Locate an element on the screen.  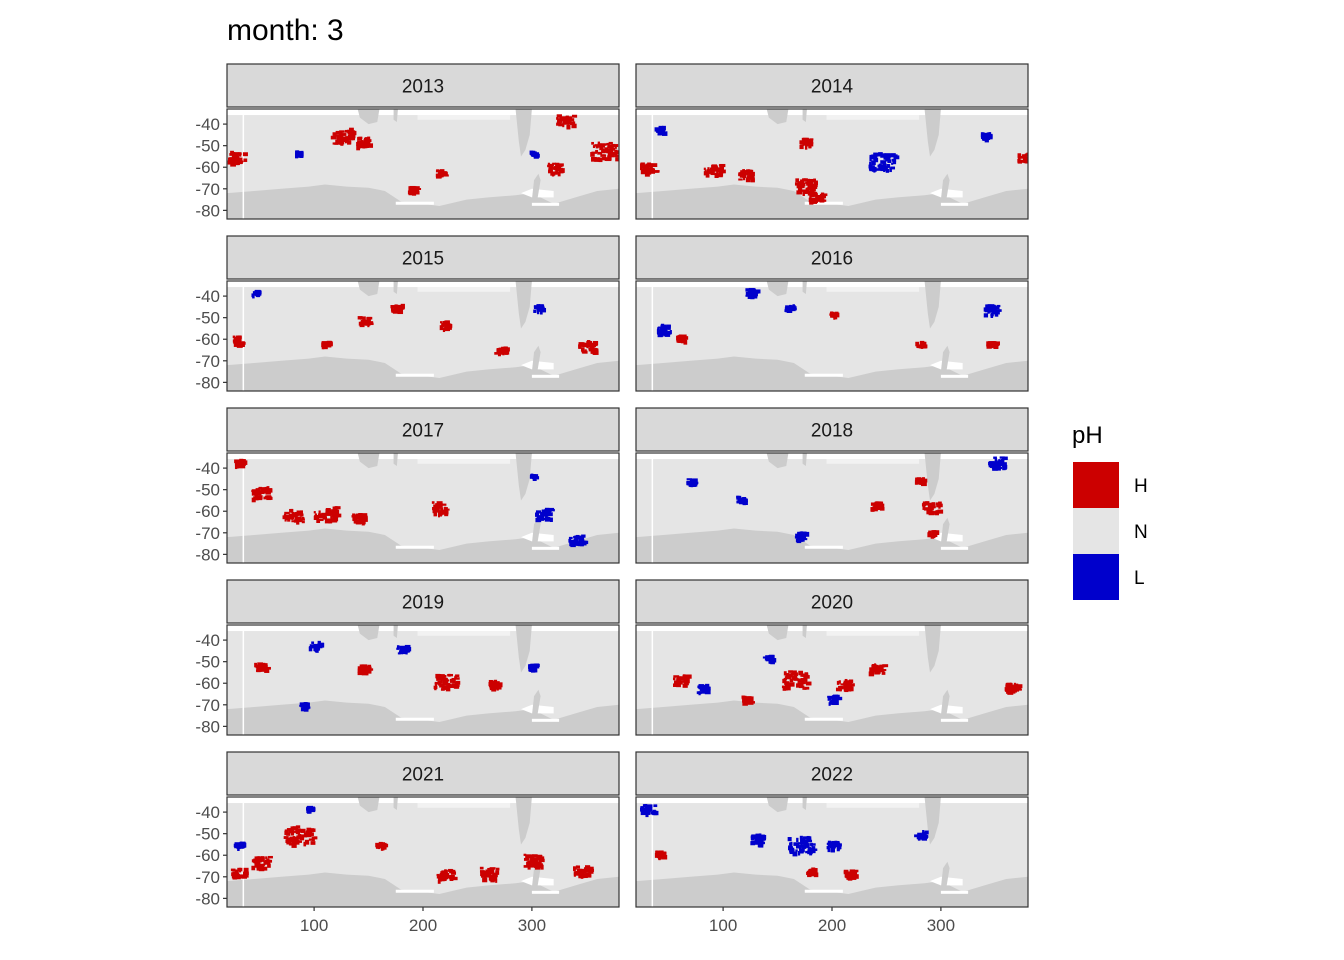
legend-label-H: H is located at coordinates (1141, 486).